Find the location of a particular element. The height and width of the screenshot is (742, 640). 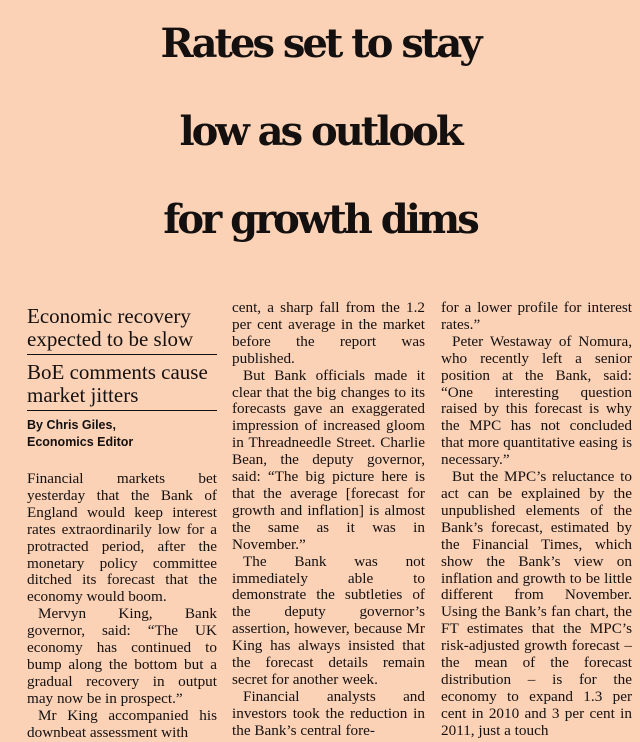

paragraph: for a lower profile for interest rates.” is located at coordinates (536, 316).